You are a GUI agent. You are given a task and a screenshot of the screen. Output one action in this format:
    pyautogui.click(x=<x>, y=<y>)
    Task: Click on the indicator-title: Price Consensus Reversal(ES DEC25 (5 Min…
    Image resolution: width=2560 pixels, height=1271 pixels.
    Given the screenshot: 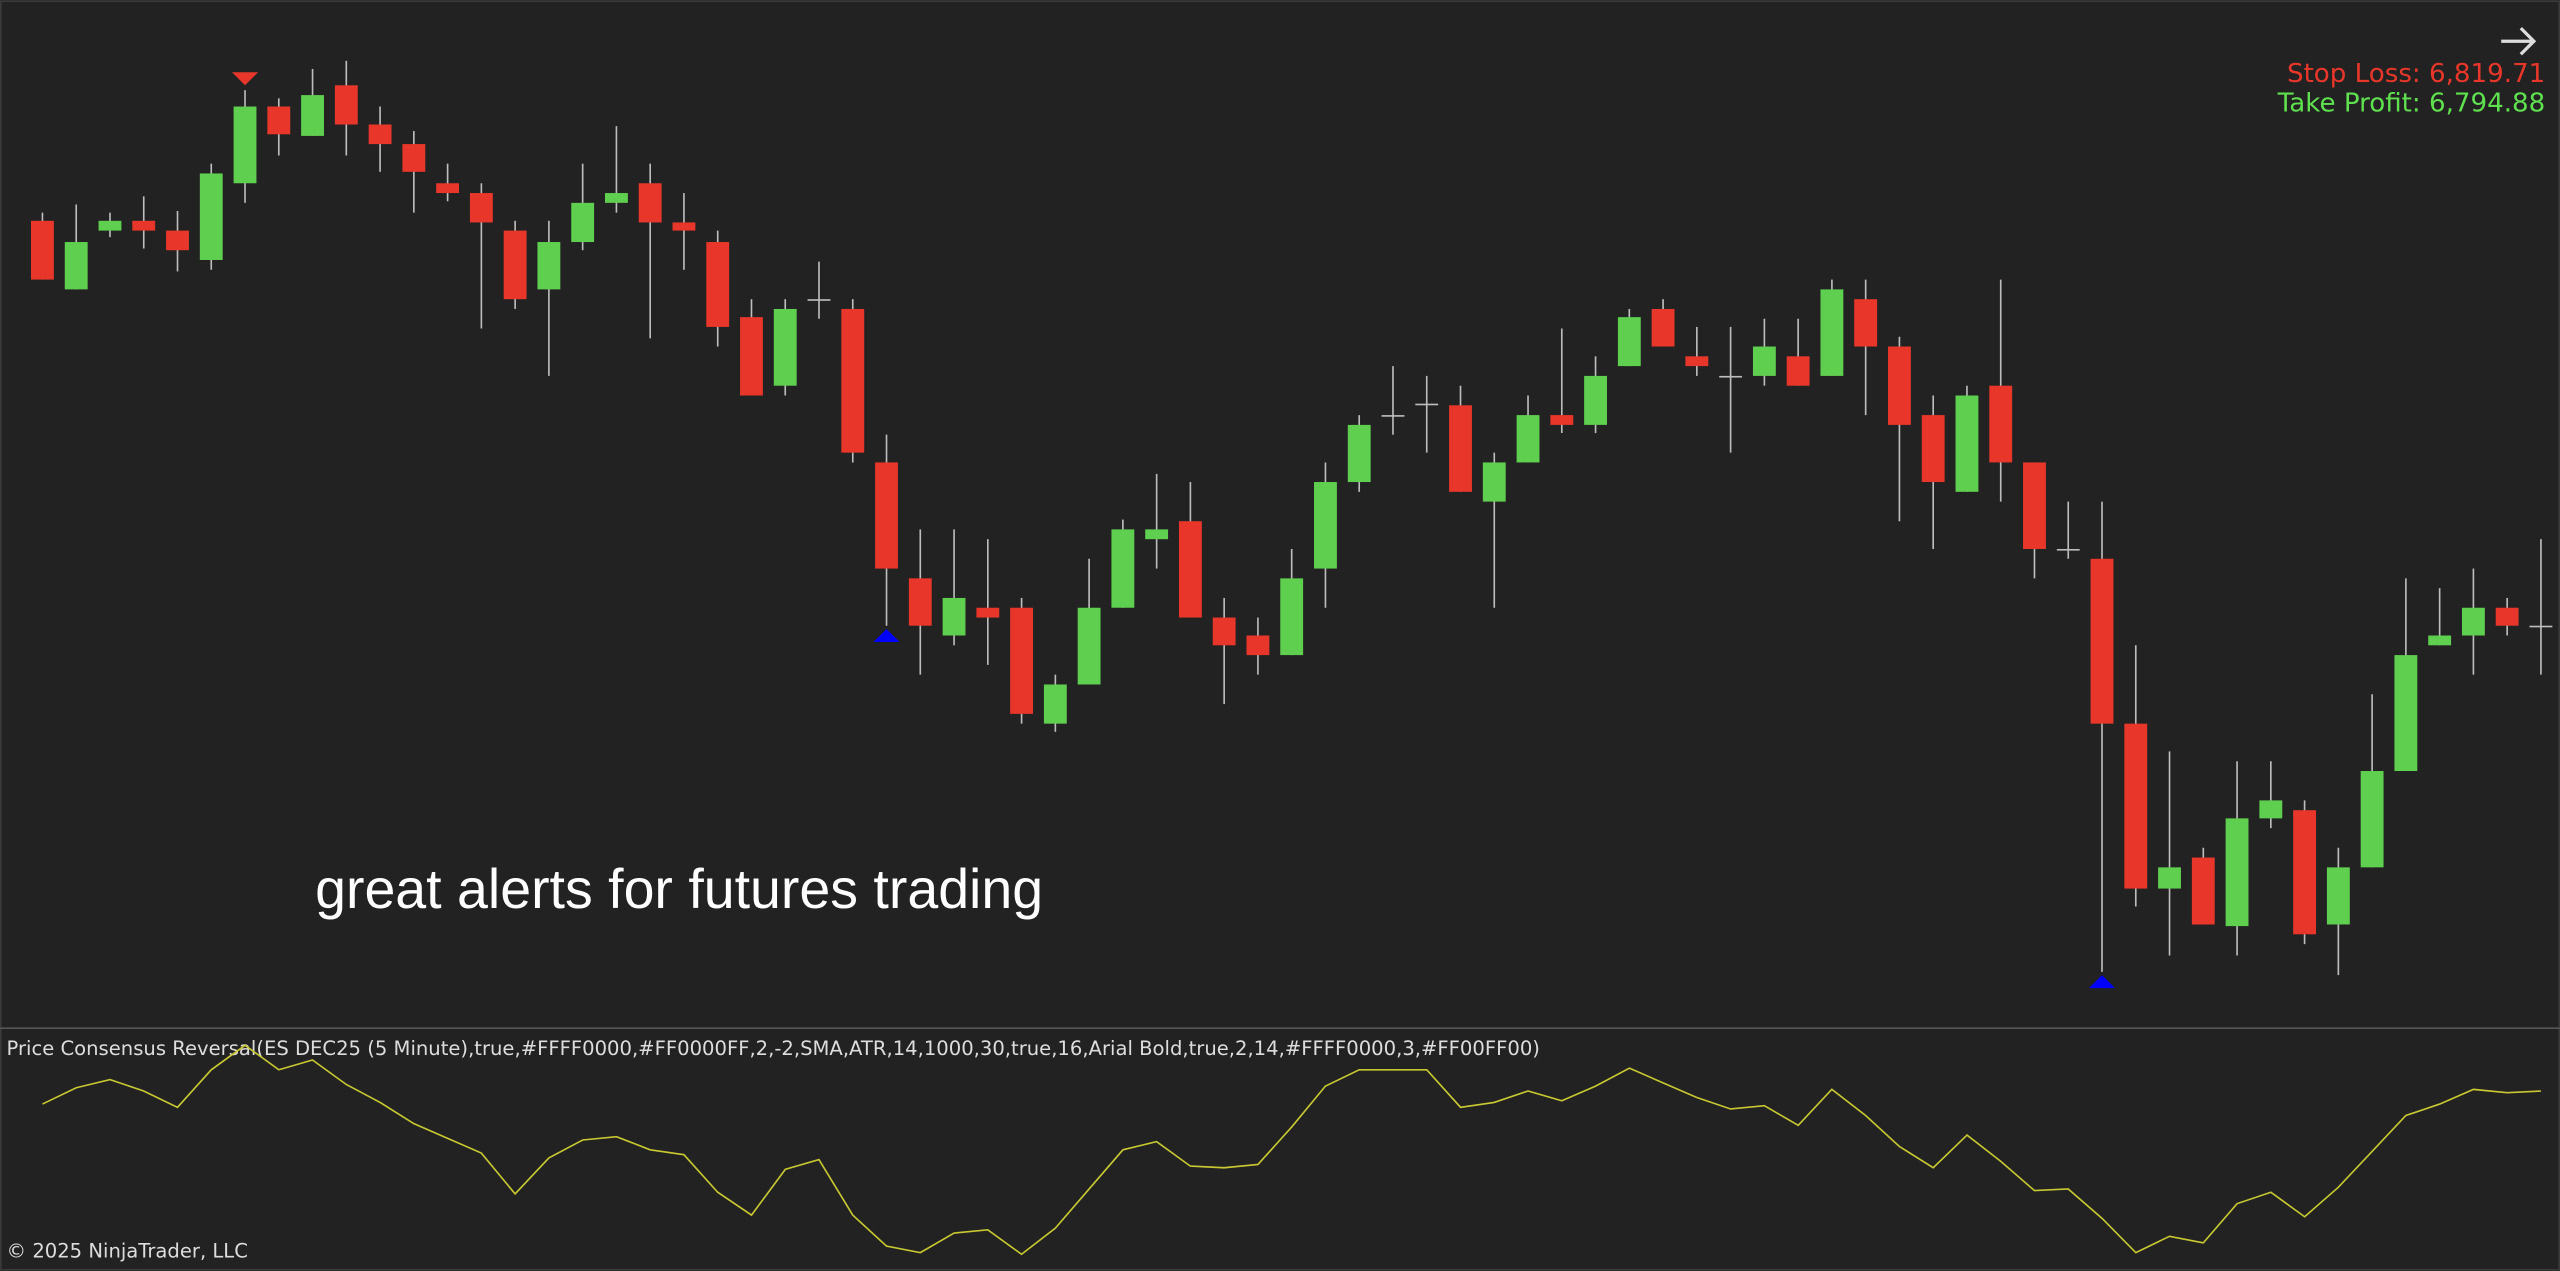 What is the action you would take?
    pyautogui.click(x=773, y=1048)
    